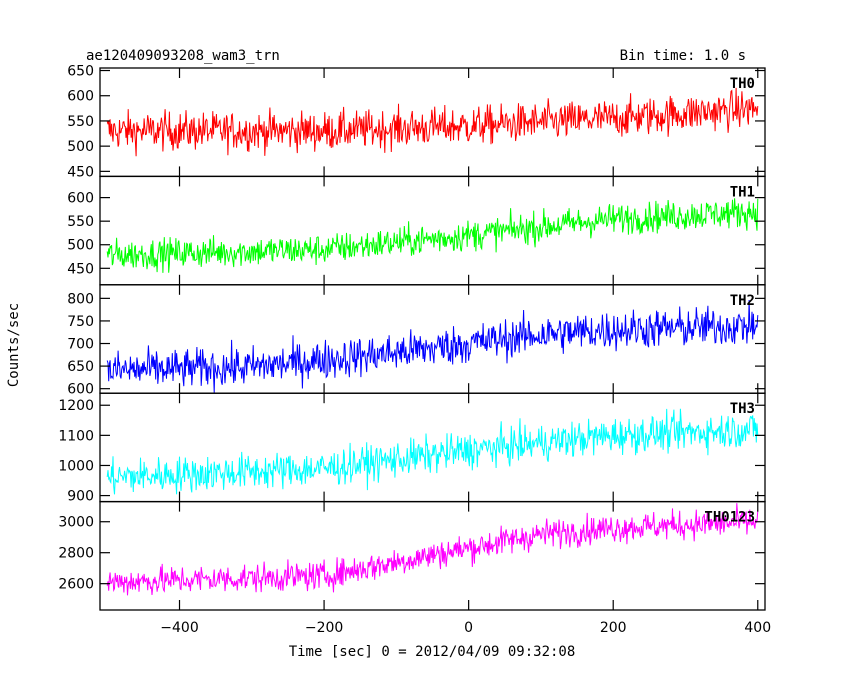 The image size is (850, 680). What do you see at coordinates (613, 628) in the screenshot?
I see `x-tick-label: 200` at bounding box center [613, 628].